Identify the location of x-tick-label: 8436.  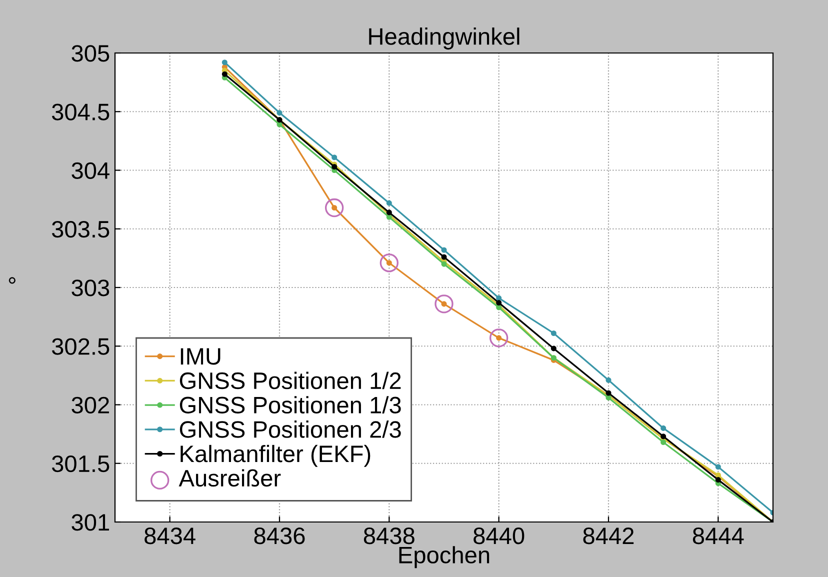
(279, 535).